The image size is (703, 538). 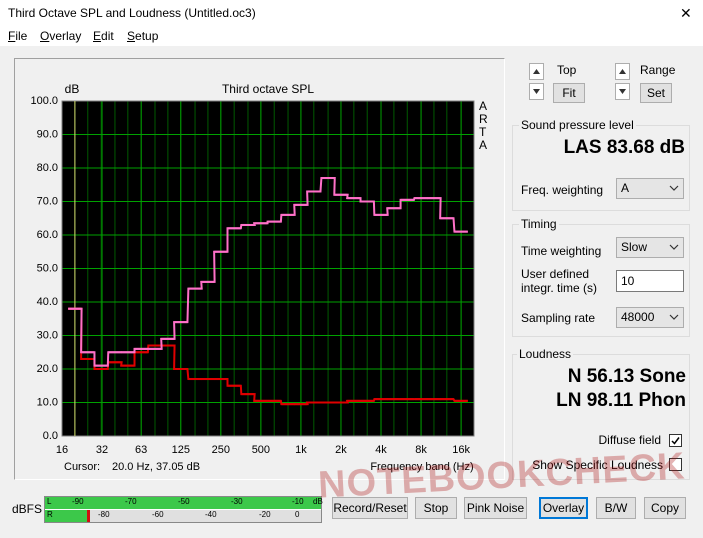 I want to click on group-label: Loudness, so click(x=545, y=354).